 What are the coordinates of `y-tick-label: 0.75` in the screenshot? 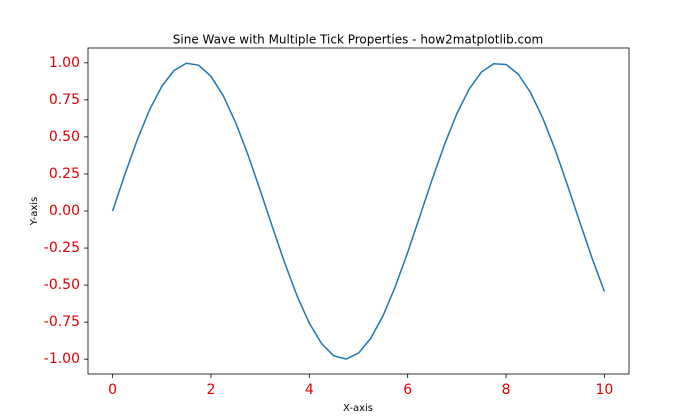 It's located at (64, 100).